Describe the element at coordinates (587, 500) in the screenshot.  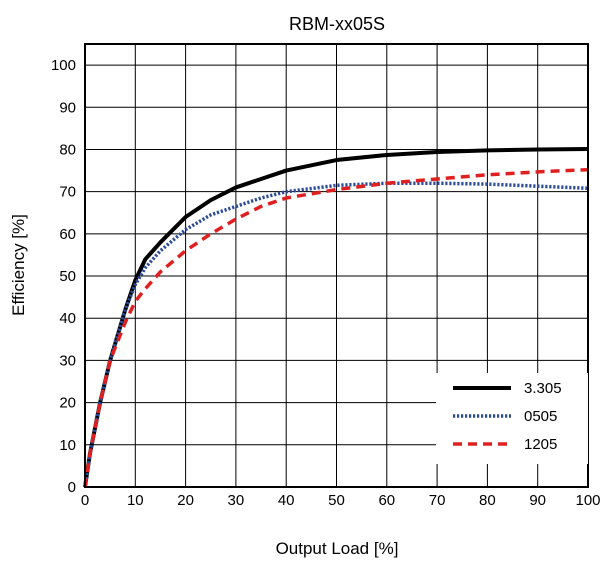
I see `x-tick-label: 100` at that location.